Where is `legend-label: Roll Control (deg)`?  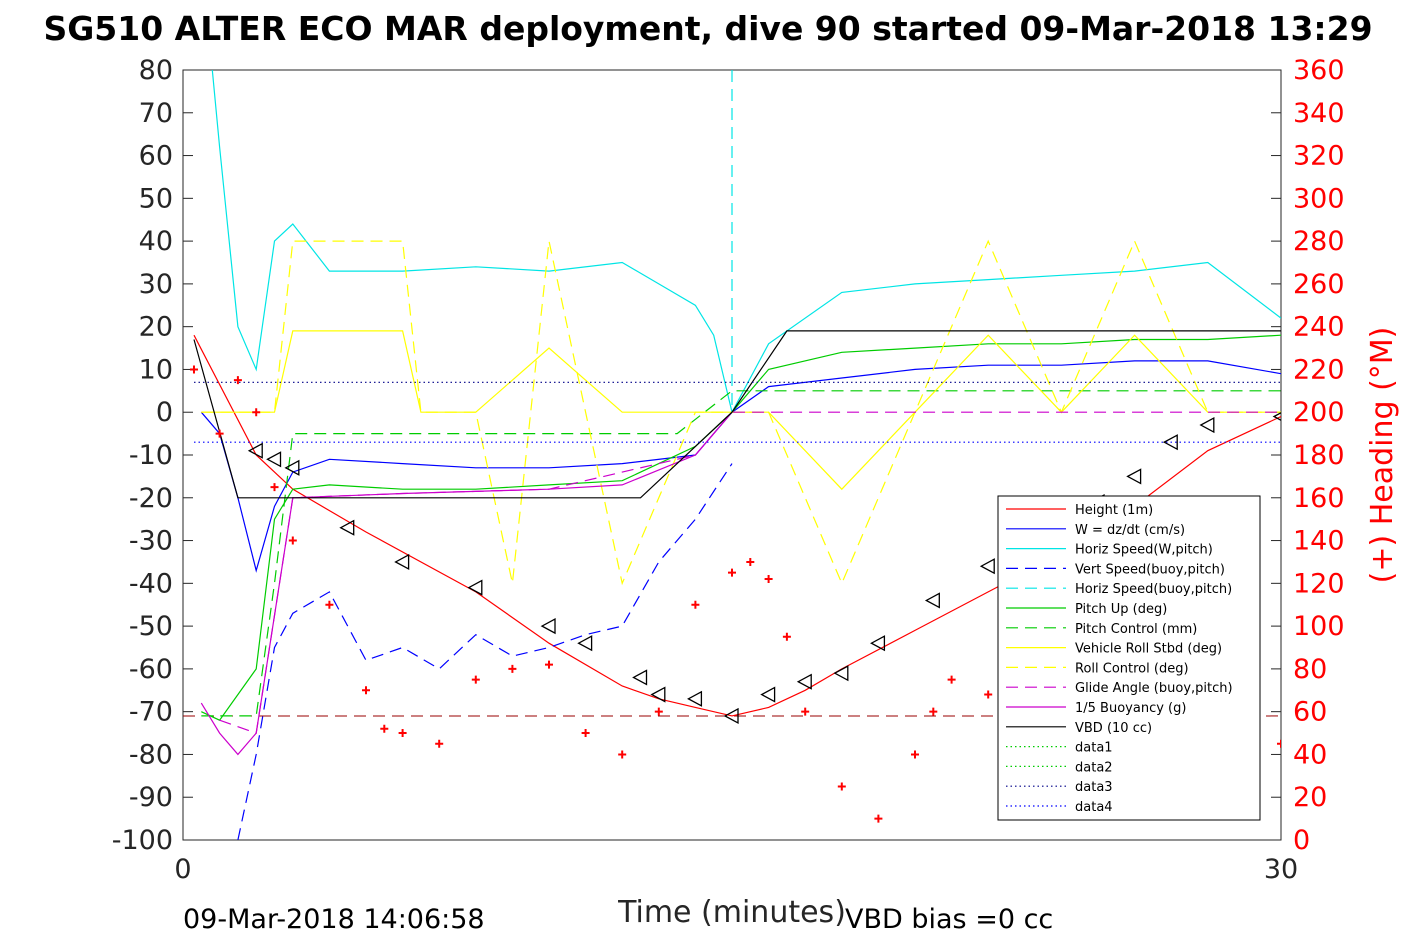 legend-label: Roll Control (deg) is located at coordinates (1132, 668).